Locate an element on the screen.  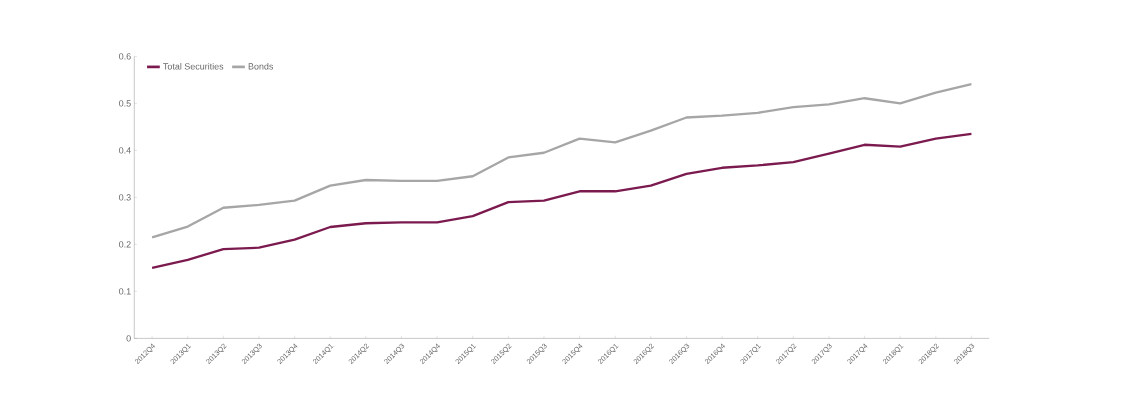
y-tick-label: 0.2 is located at coordinates (125, 244).